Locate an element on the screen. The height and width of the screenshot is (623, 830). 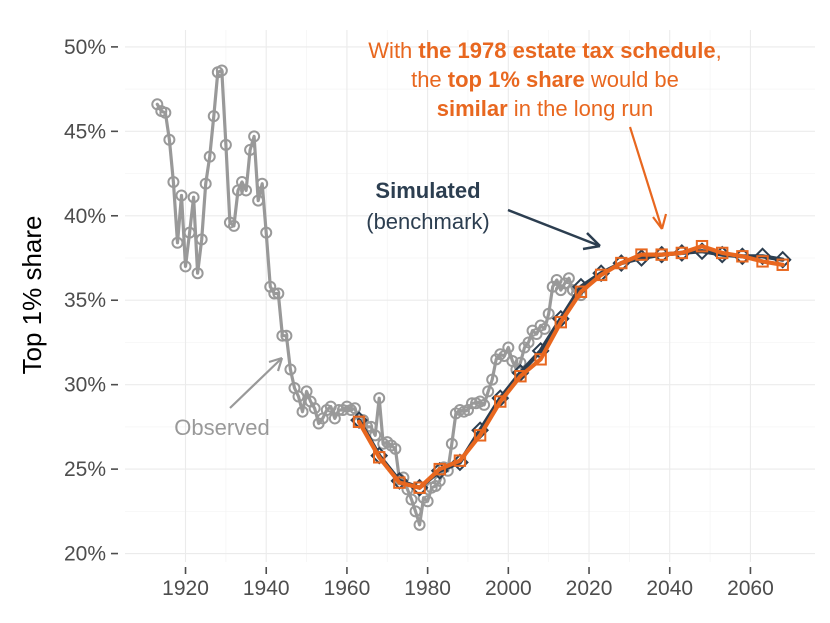
x-tick-label: 1920 is located at coordinates (185, 588).